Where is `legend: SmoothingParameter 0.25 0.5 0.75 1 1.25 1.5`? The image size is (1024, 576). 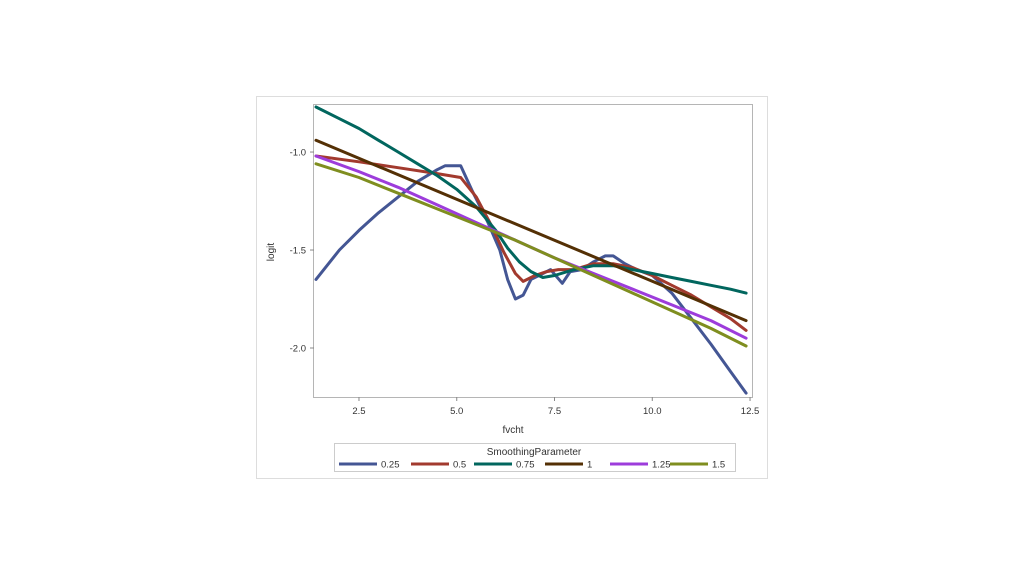
legend: SmoothingParameter 0.25 0.5 0.75 1 1.25 1.5 is located at coordinates (535, 457).